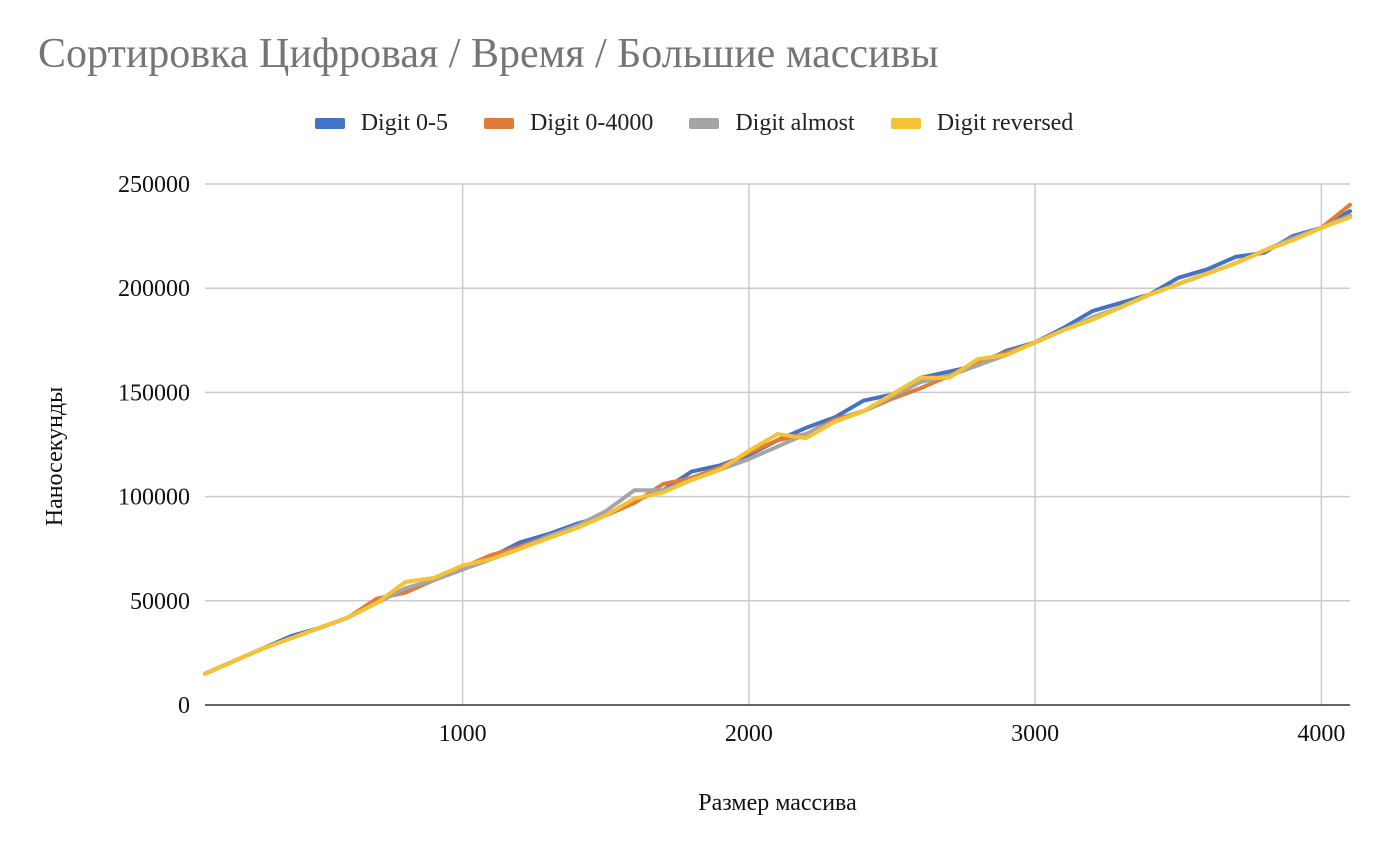 Image resolution: width=1388 pixels, height=852 pixels. Describe the element at coordinates (154, 289) in the screenshot. I see `y-tick-label: 200000` at that location.